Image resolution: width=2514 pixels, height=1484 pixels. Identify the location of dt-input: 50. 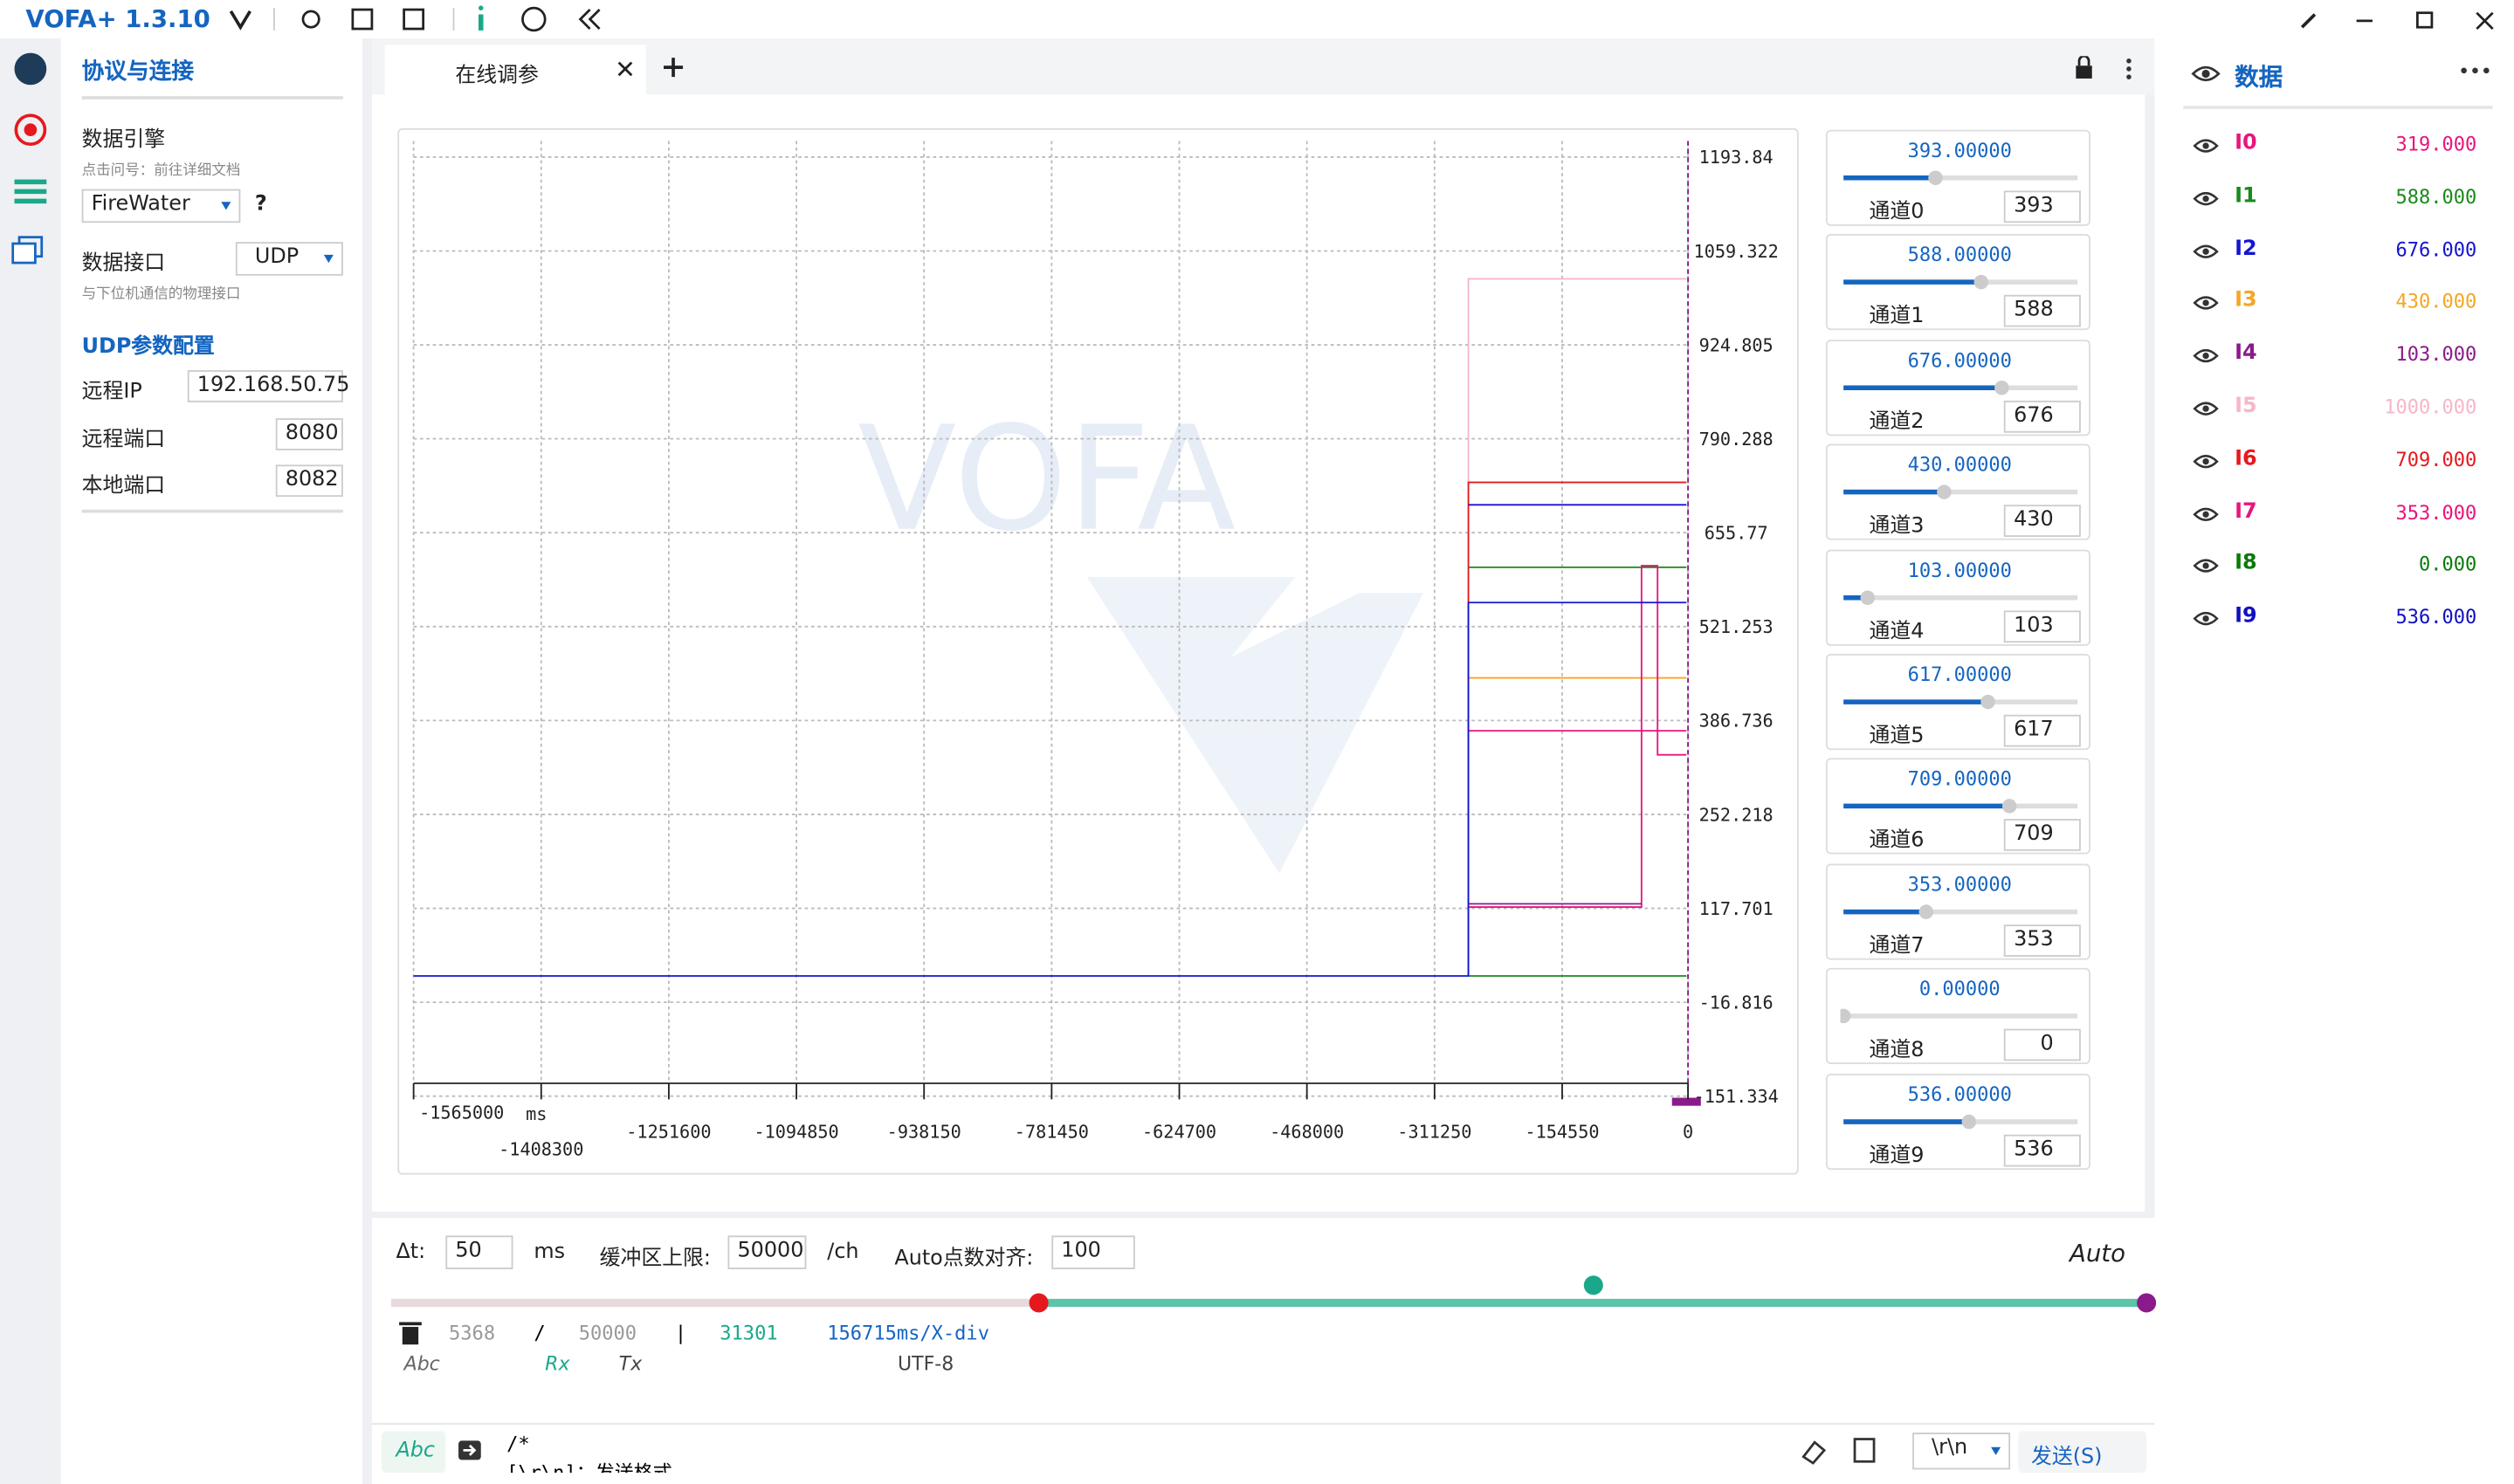
(479, 1252).